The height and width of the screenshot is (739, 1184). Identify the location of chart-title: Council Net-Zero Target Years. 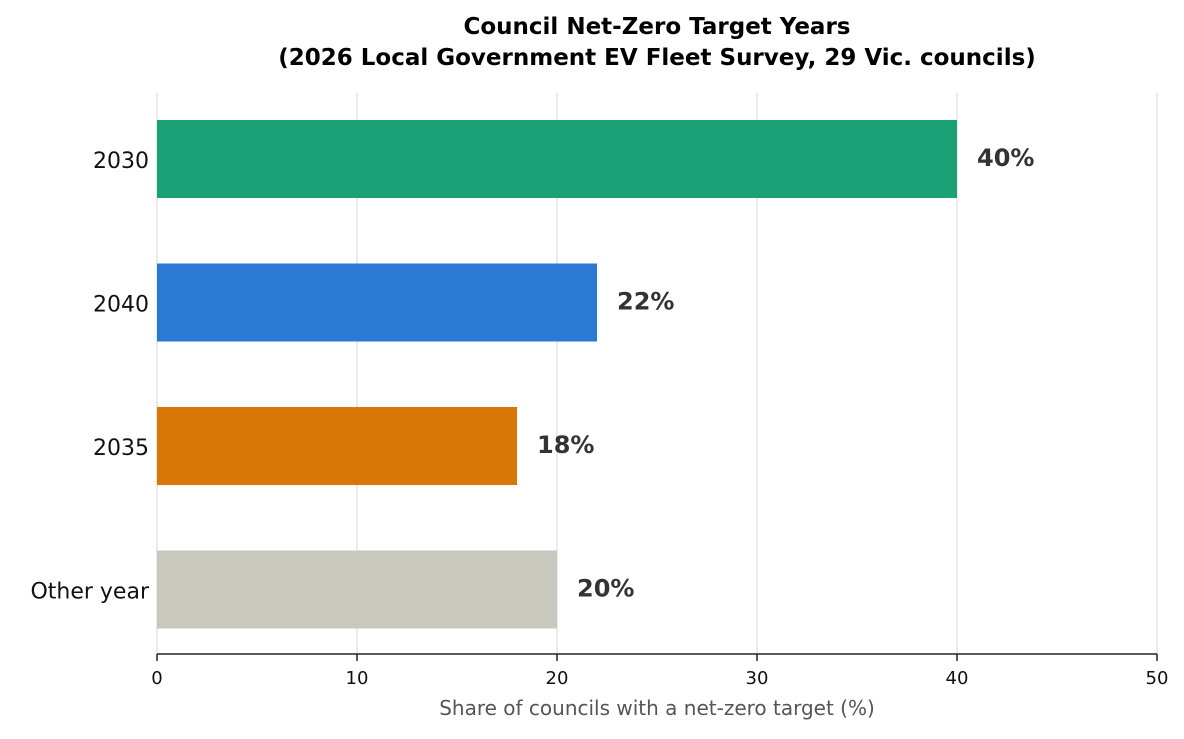
(656, 27).